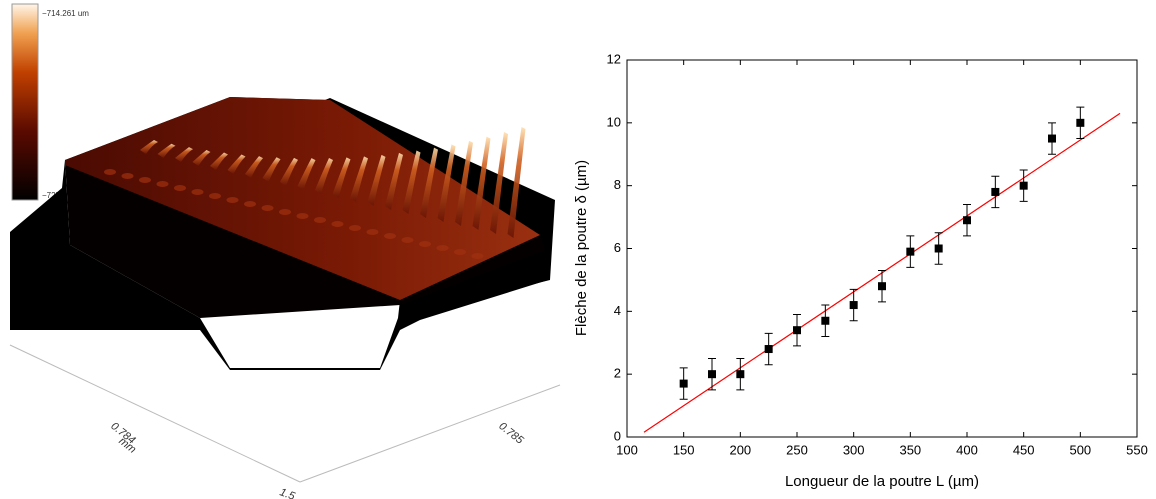 The width and height of the screenshot is (1156, 499). Describe the element at coordinates (617, 310) in the screenshot. I see `y-tick-label: 4` at that location.